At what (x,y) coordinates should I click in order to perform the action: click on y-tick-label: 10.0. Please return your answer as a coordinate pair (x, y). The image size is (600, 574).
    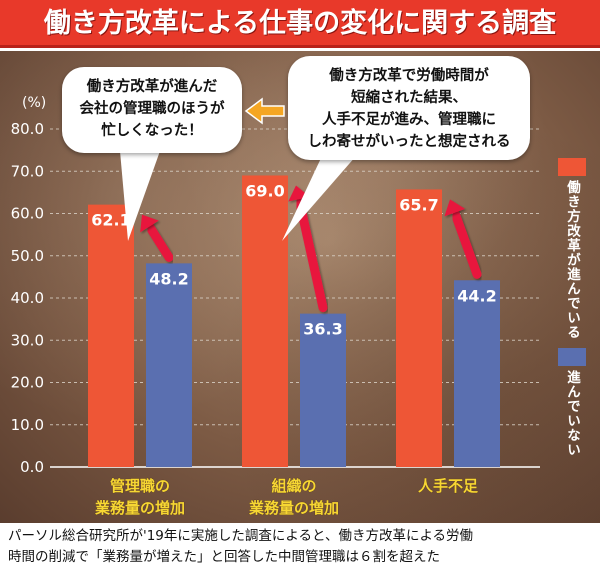
    Looking at the image, I should click on (27, 425).